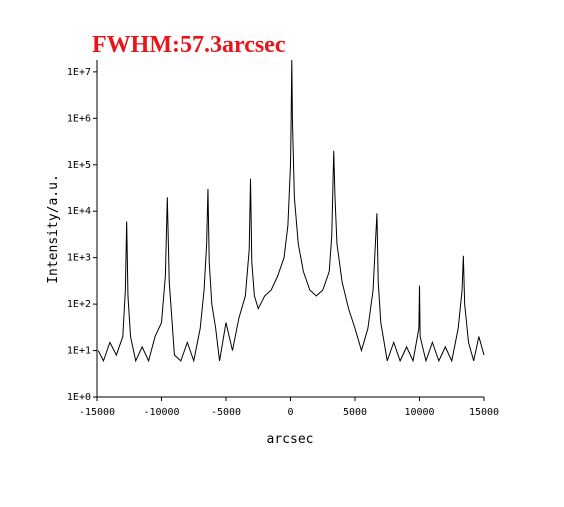 This screenshot has width=564, height=507. What do you see at coordinates (161, 412) in the screenshot?
I see `x-tick-label: -10000` at bounding box center [161, 412].